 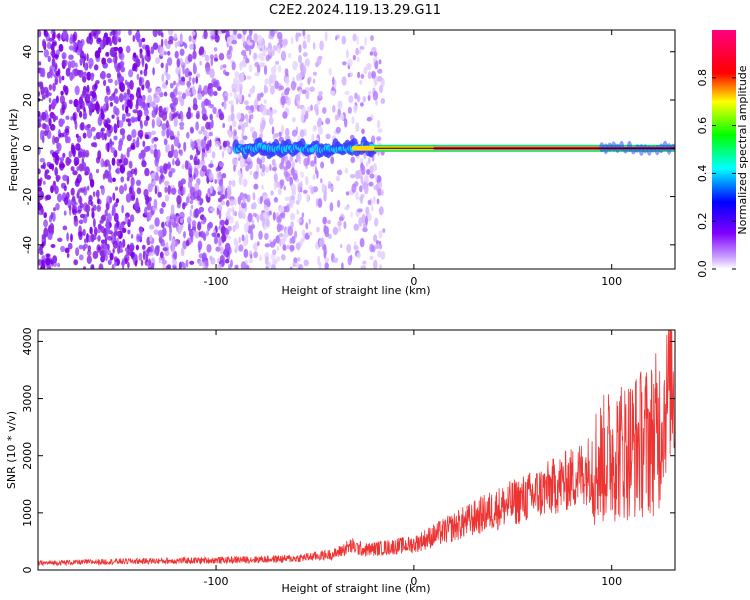 What do you see at coordinates (702, 221) in the screenshot?
I see `colorbar-tick-label: 0.2` at bounding box center [702, 221].